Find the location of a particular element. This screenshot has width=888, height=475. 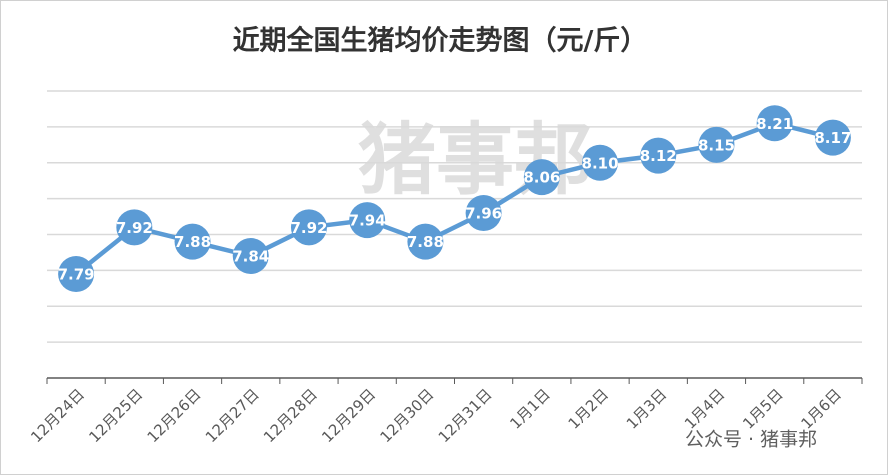

chart-title: 近期全国生猪均价走势图（元/斤） is located at coordinates (440, 41).